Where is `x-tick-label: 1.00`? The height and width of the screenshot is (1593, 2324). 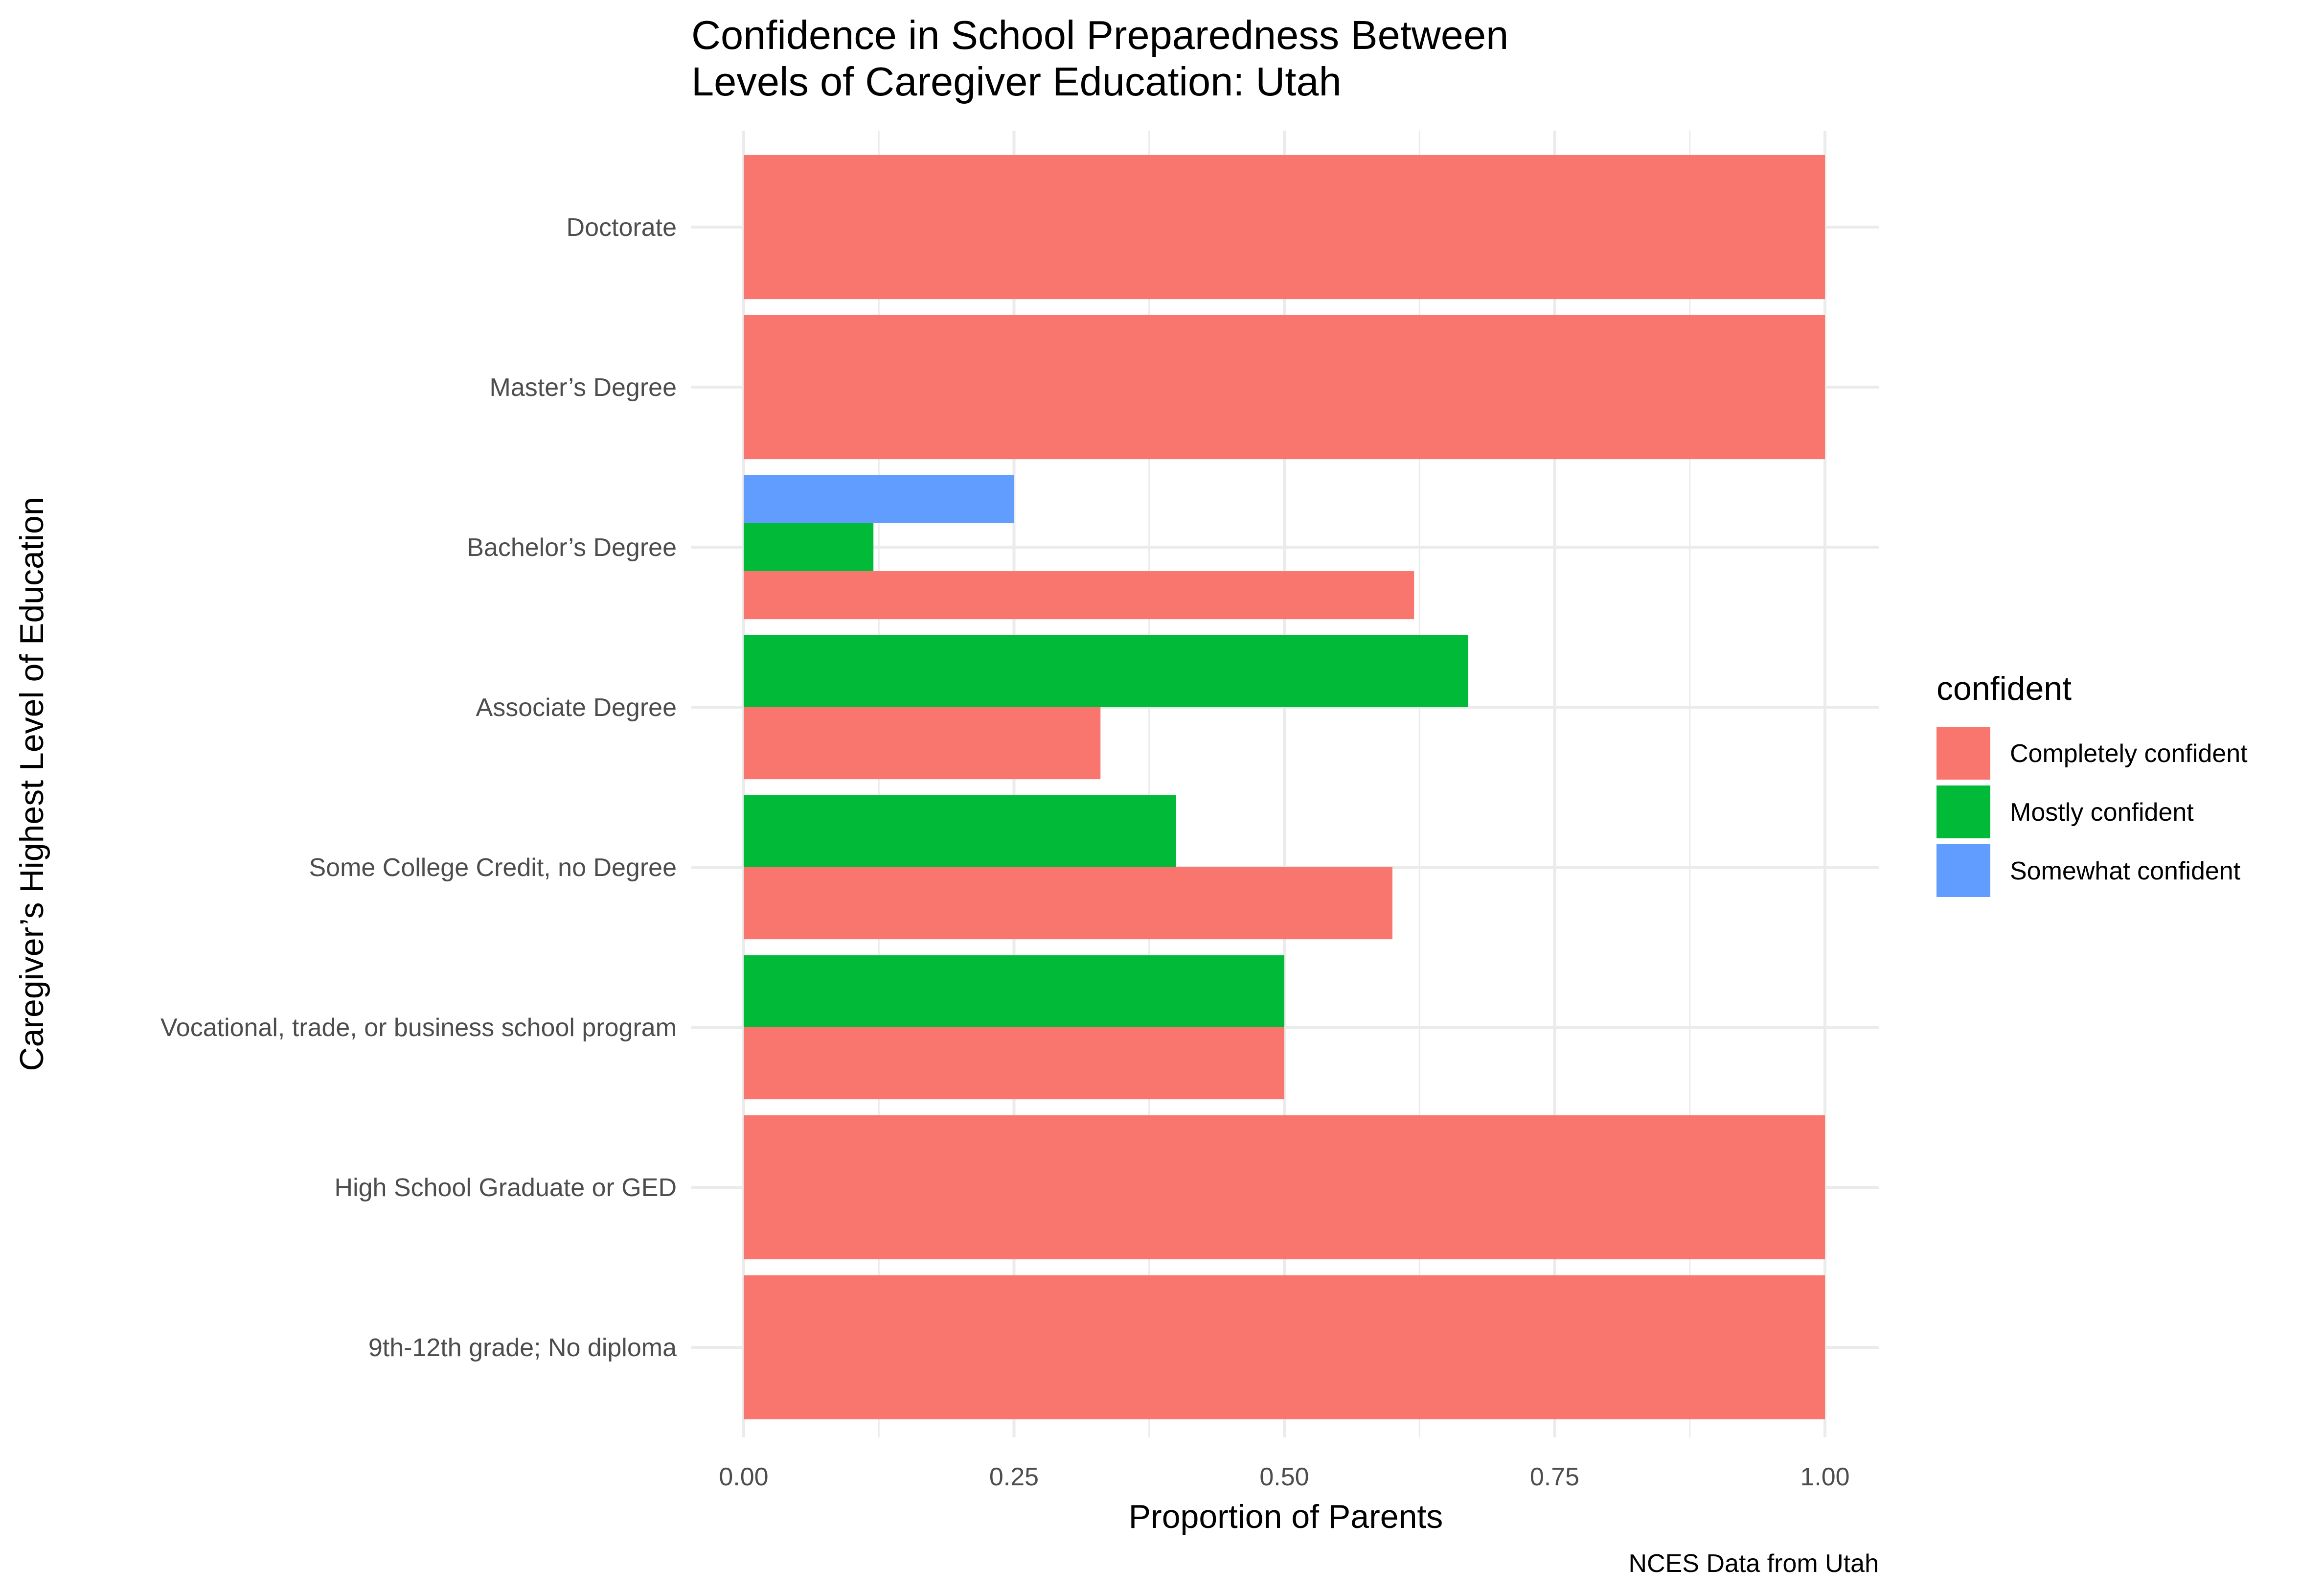 x-tick-label: 1.00 is located at coordinates (1825, 1477).